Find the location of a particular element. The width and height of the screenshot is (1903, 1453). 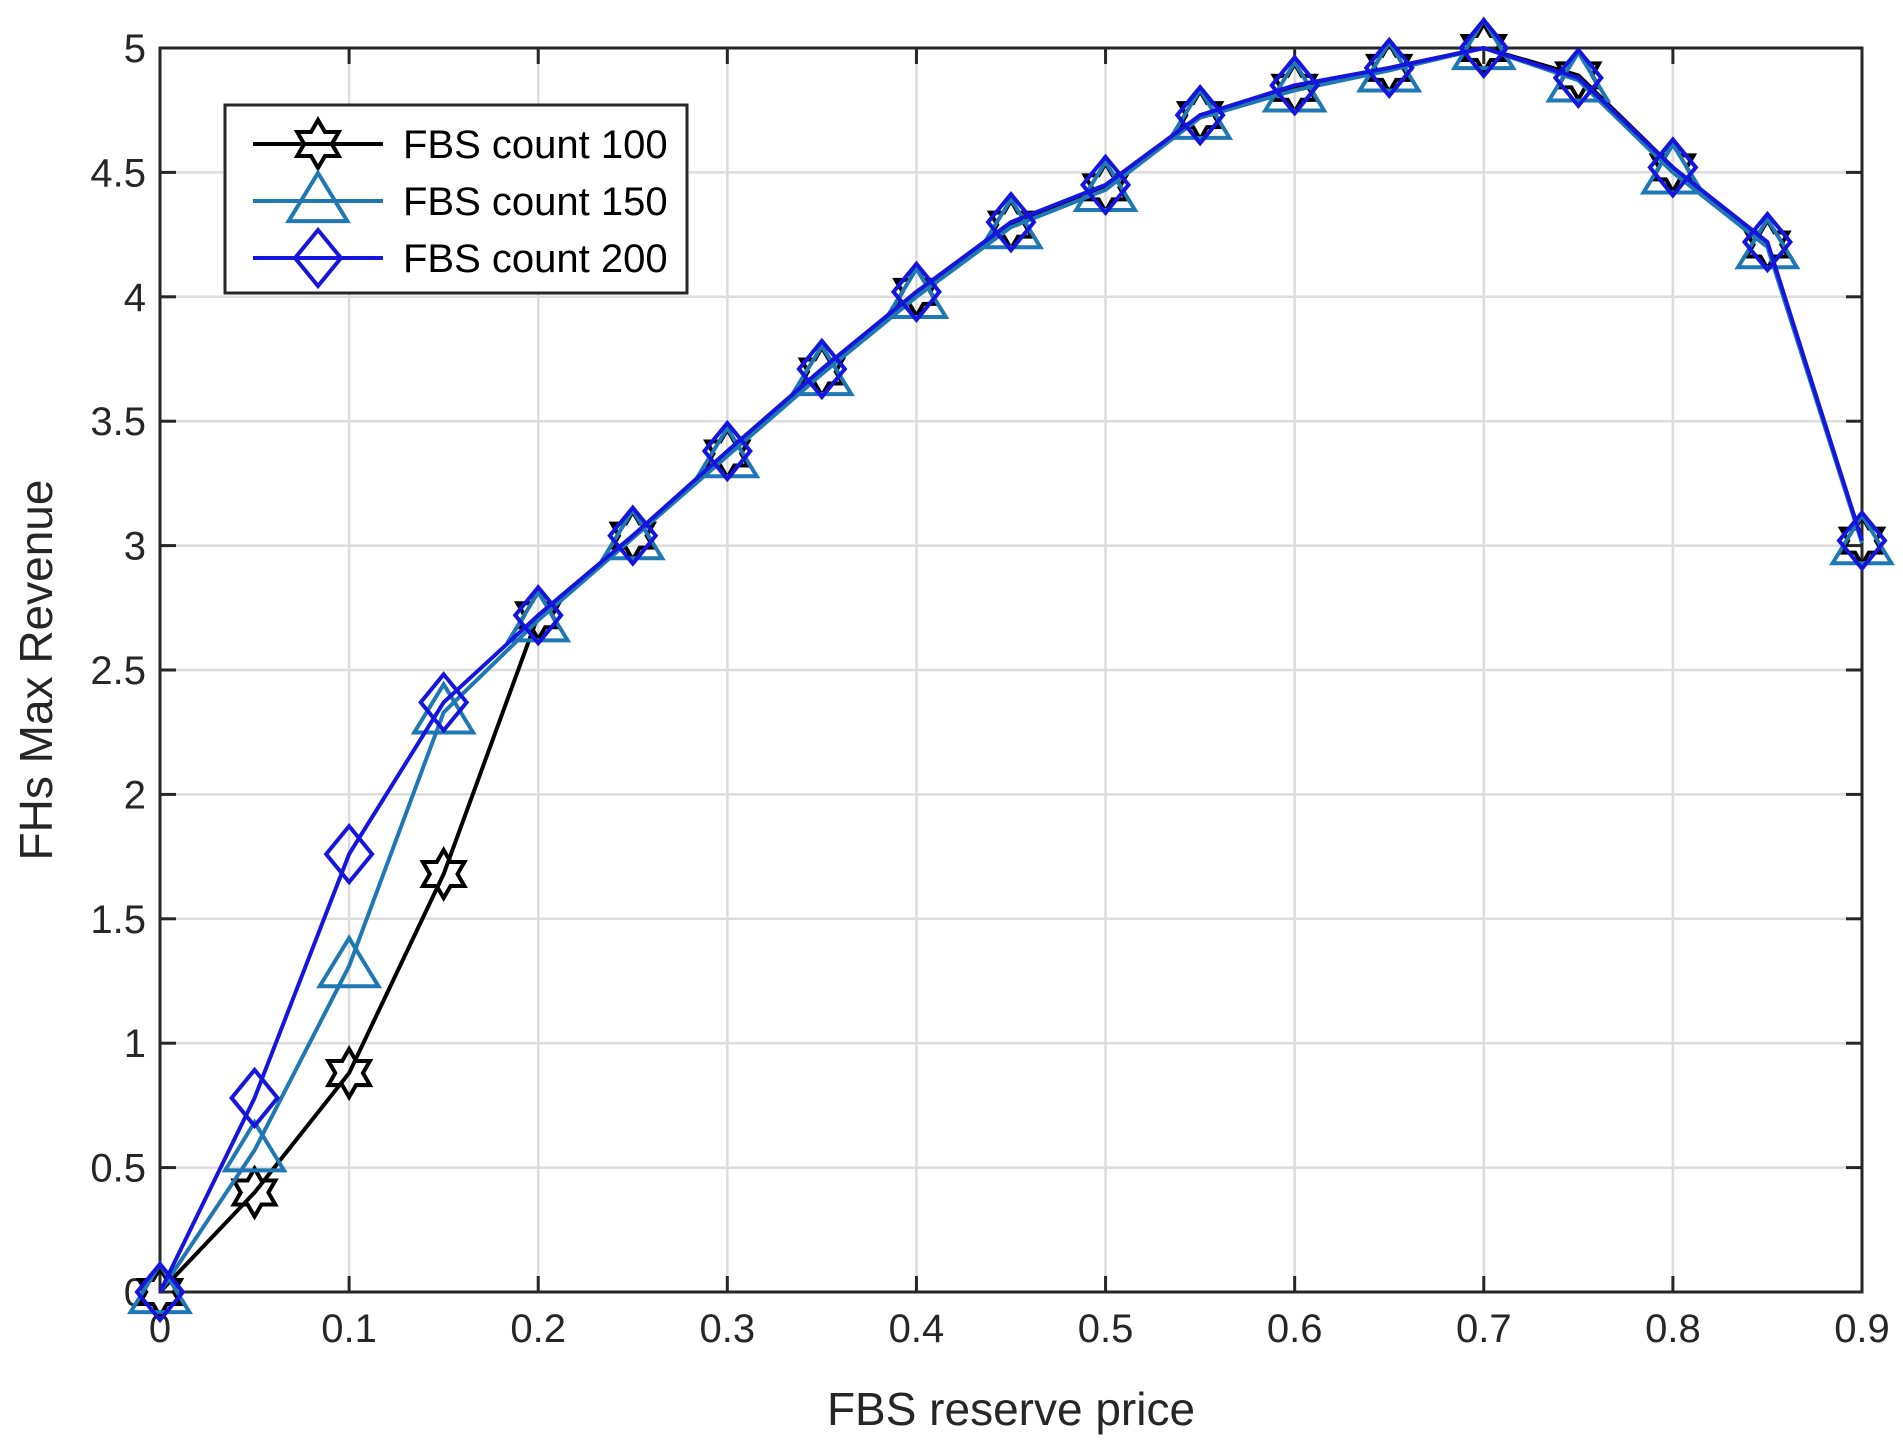

y-axis-title: FHs Max Revenue is located at coordinates (36, 670).